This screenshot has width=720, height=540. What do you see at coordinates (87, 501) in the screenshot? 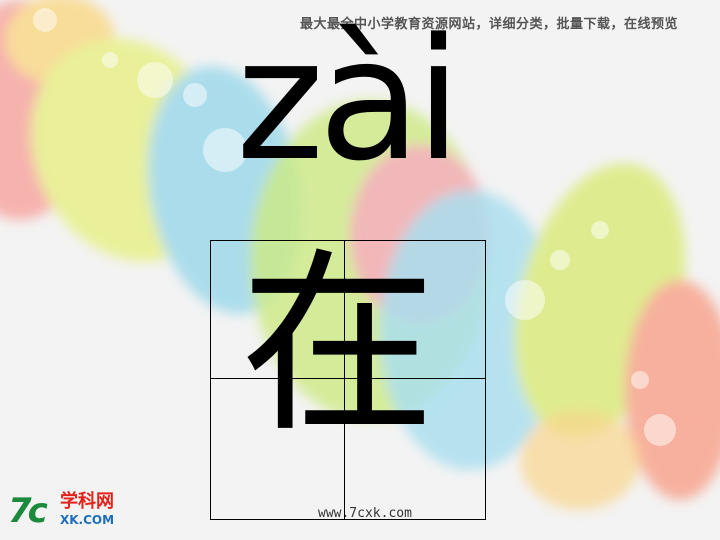
I see `logo-name: 学科网` at bounding box center [87, 501].